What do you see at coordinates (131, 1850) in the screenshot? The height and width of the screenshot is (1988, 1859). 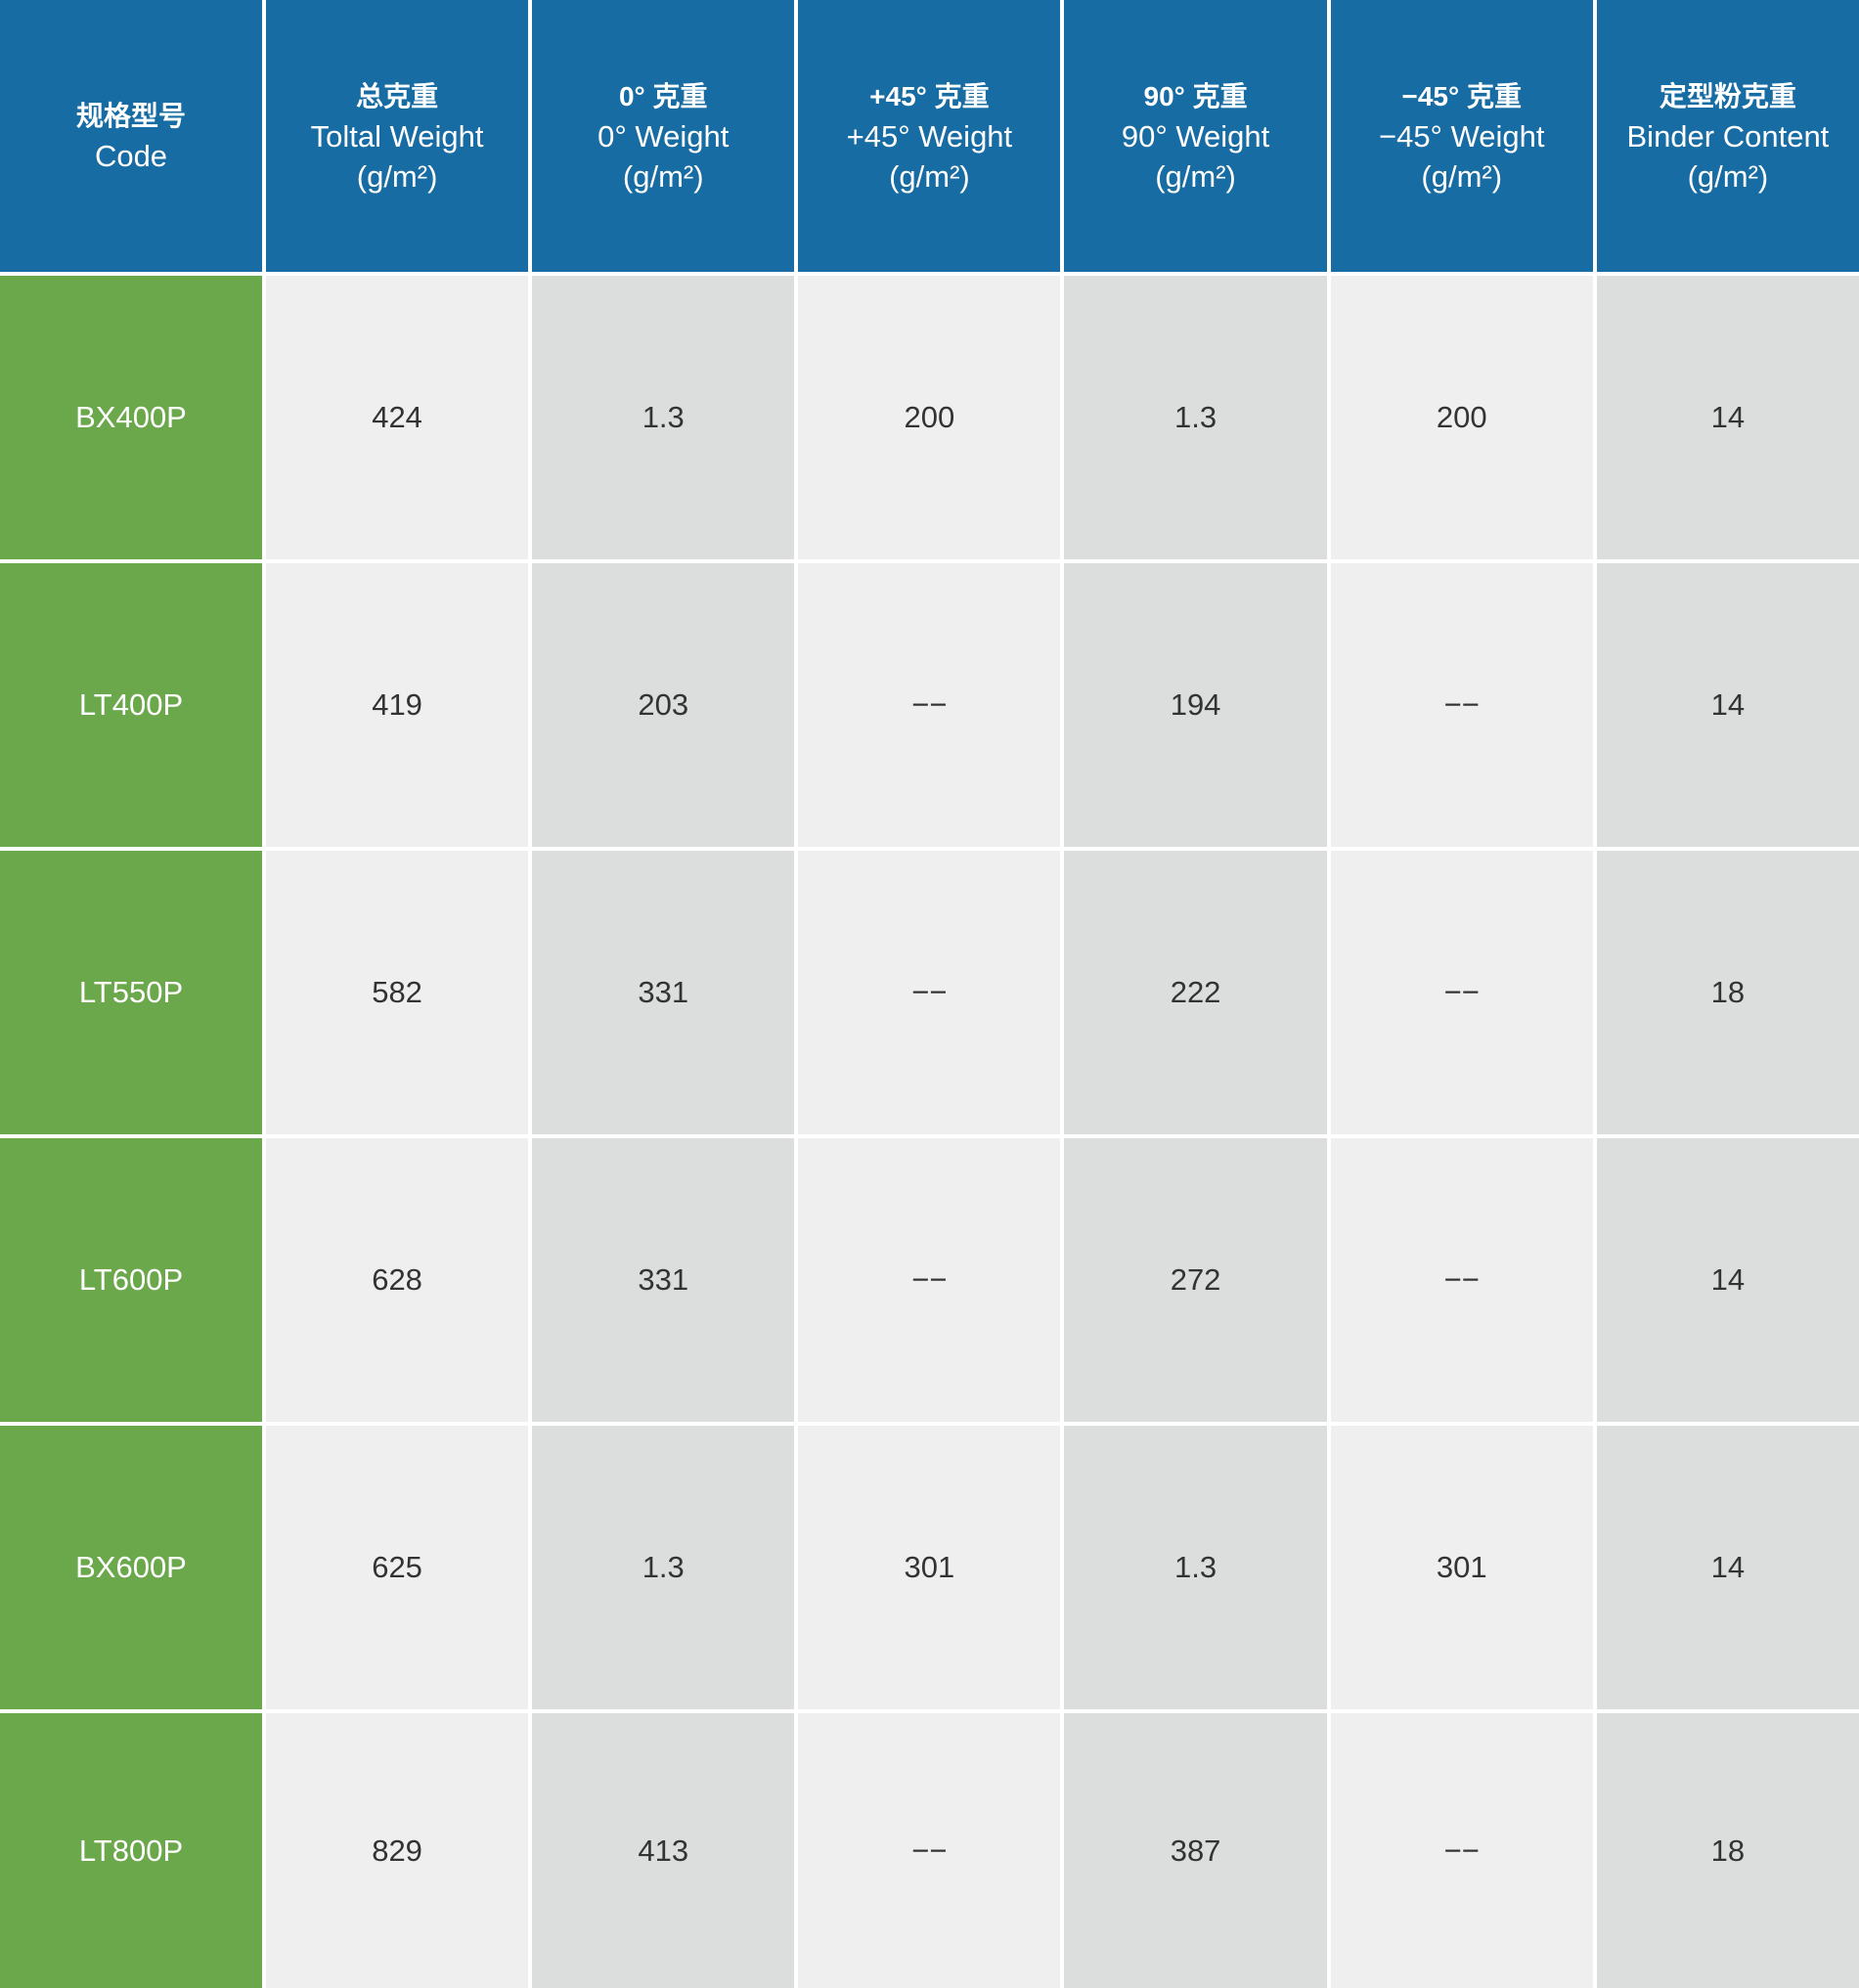 I see `code-cell: LT800P` at bounding box center [131, 1850].